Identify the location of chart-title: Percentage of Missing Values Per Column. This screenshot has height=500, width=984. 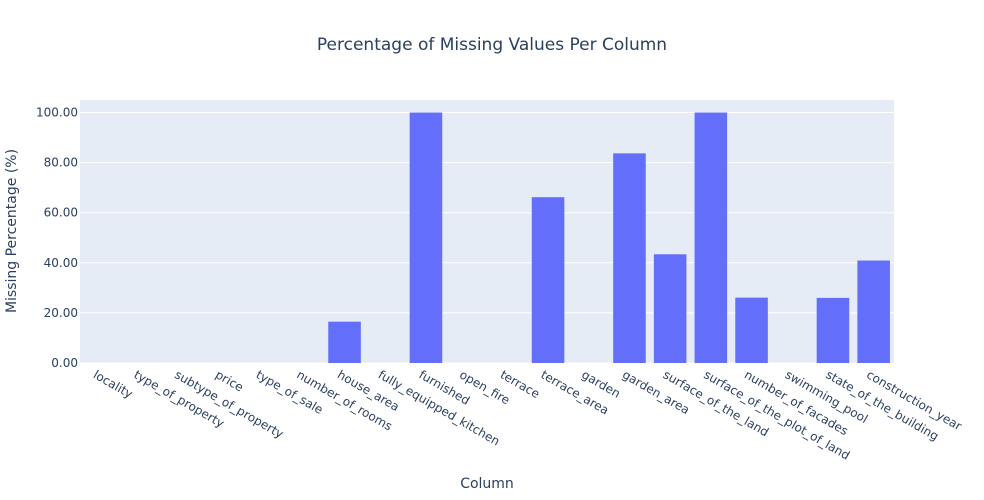
(492, 45).